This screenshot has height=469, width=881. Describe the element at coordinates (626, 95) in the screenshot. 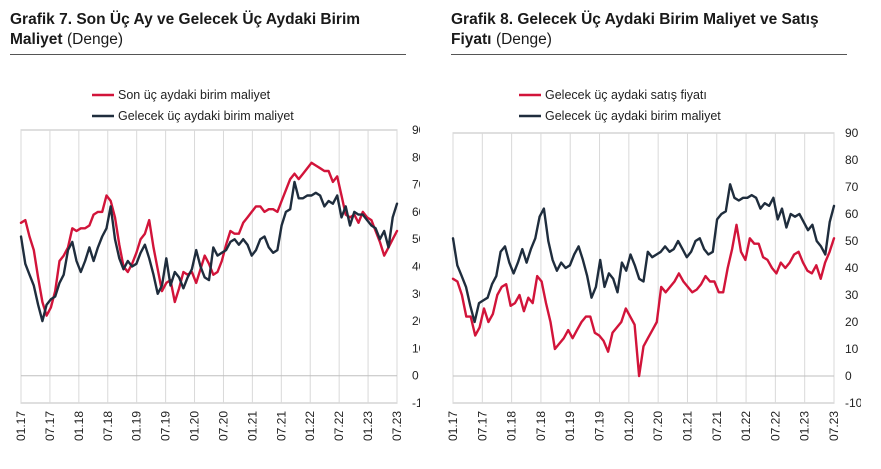

I see `legend-label: Gelecek üç aydaki satış fiyatı` at that location.